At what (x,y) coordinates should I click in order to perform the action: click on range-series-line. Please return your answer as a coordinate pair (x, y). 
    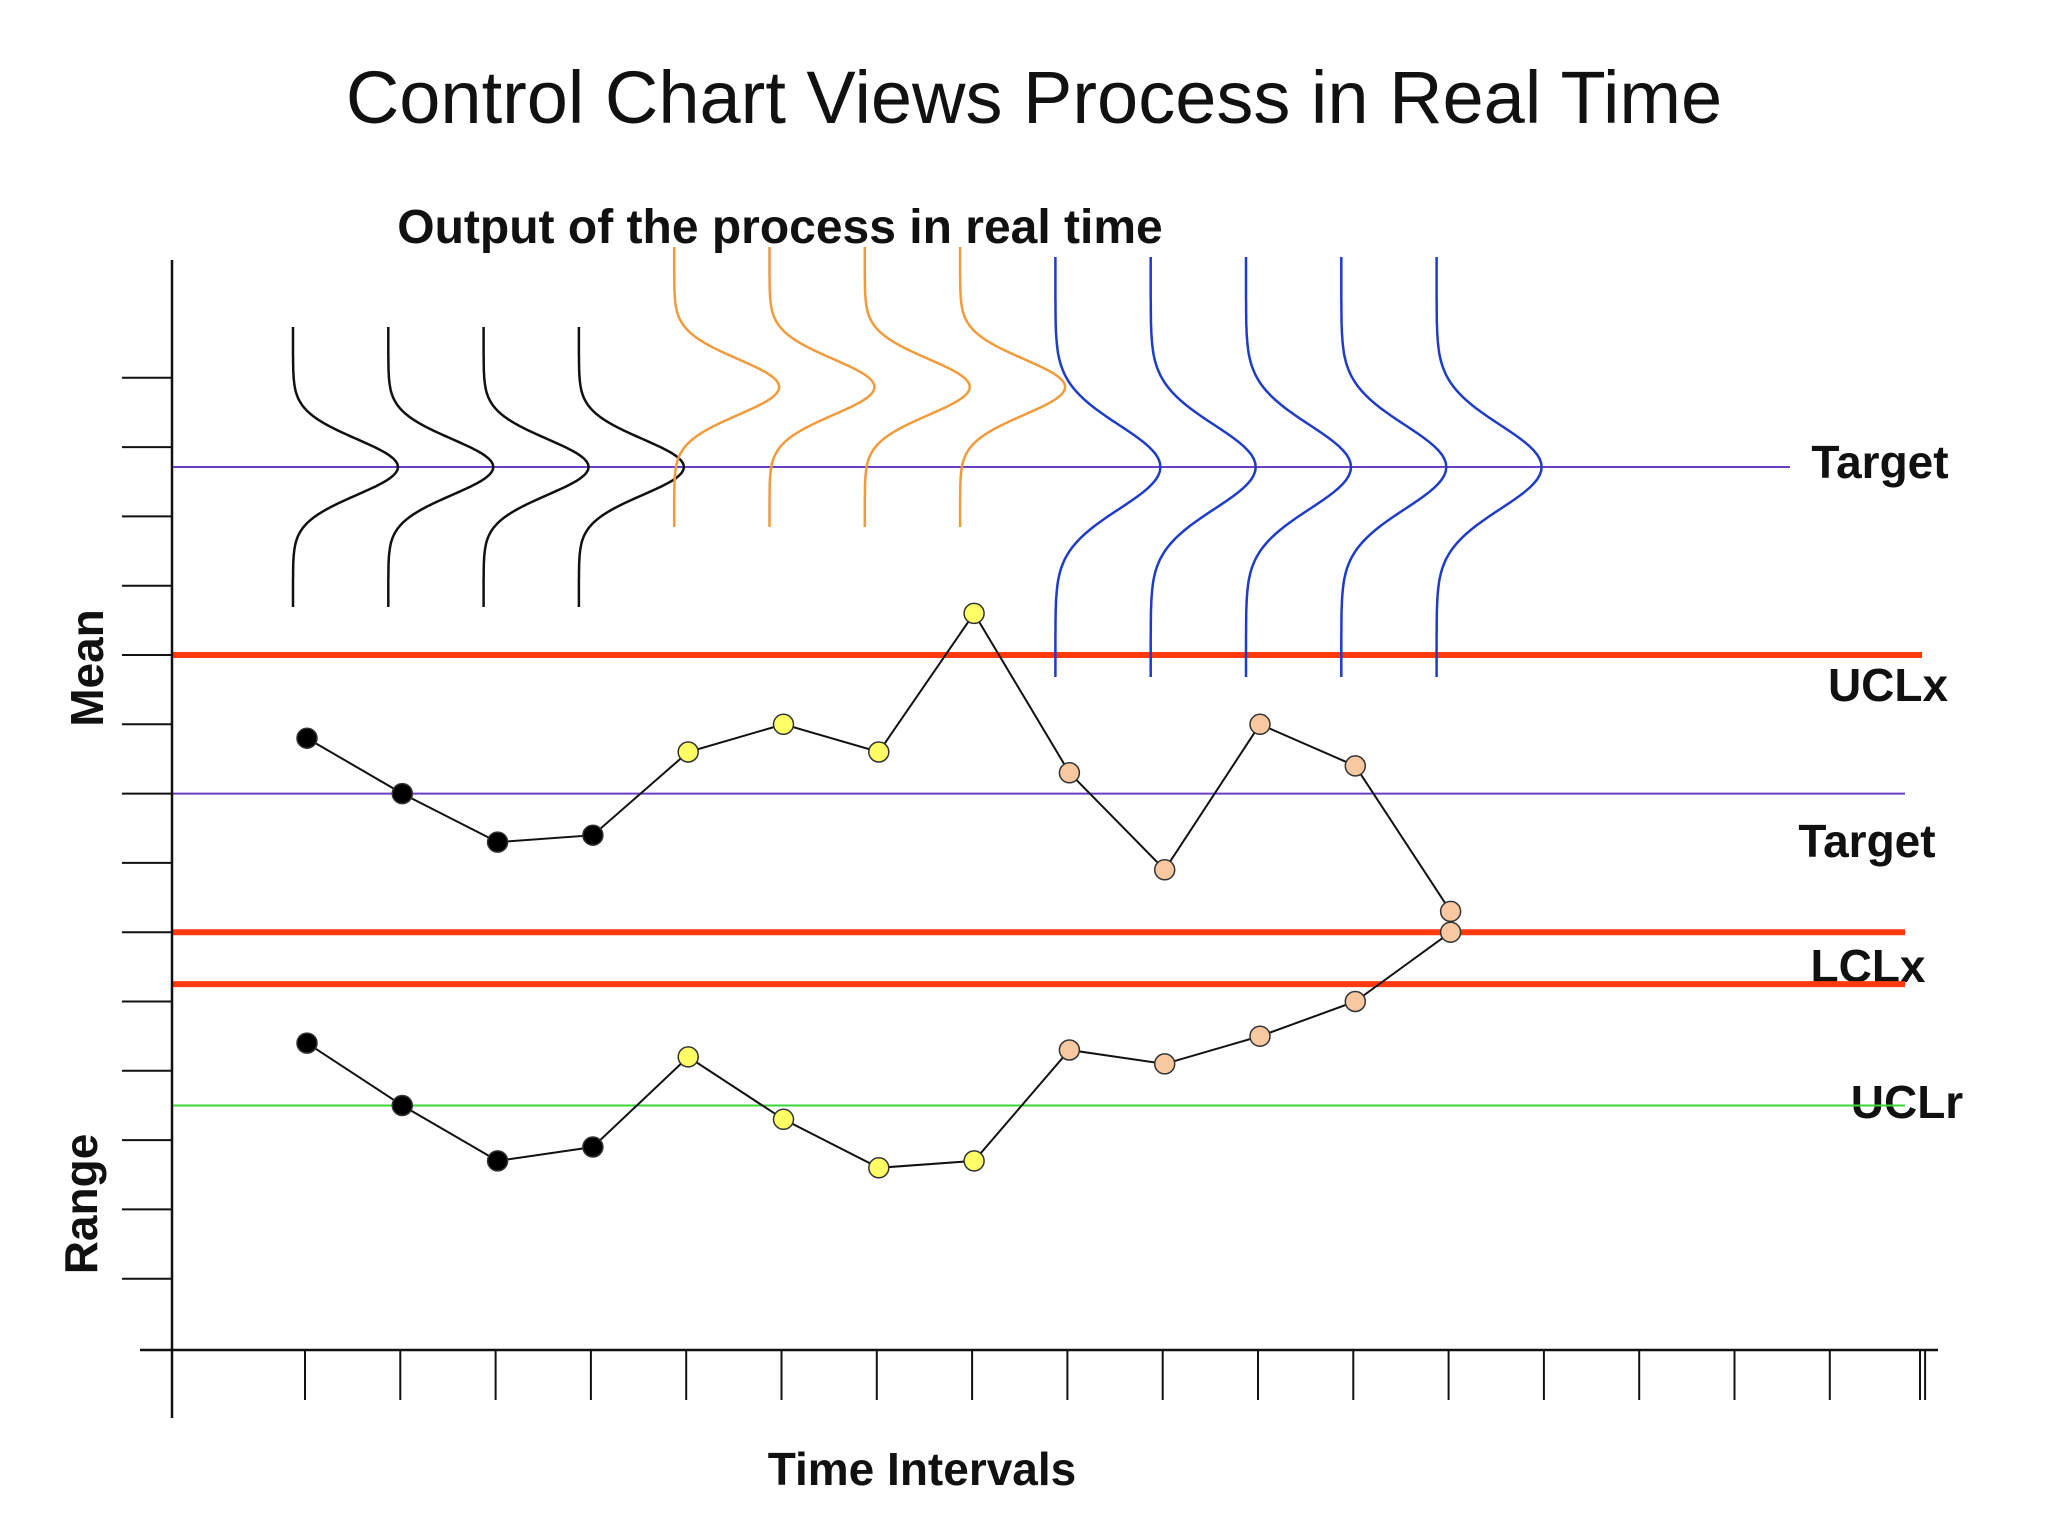
    Looking at the image, I should click on (879, 1050).